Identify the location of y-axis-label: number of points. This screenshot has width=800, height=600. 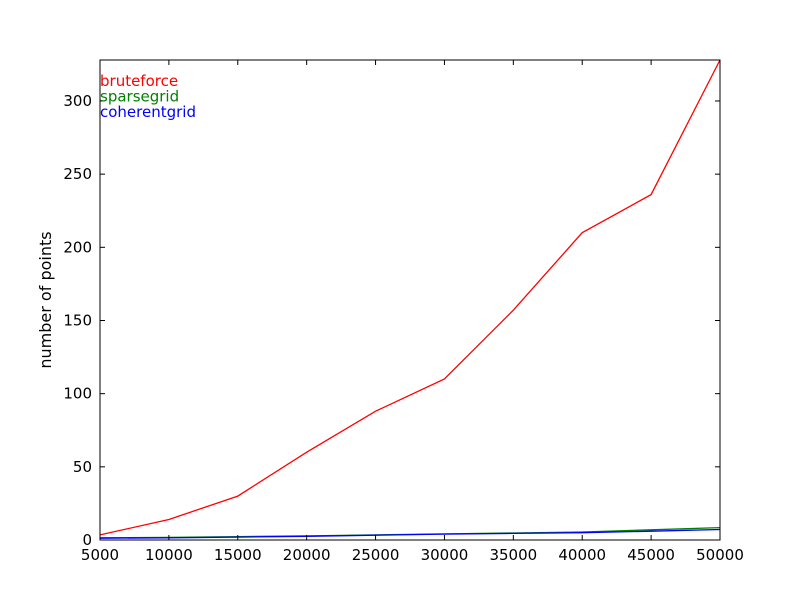
(45, 299).